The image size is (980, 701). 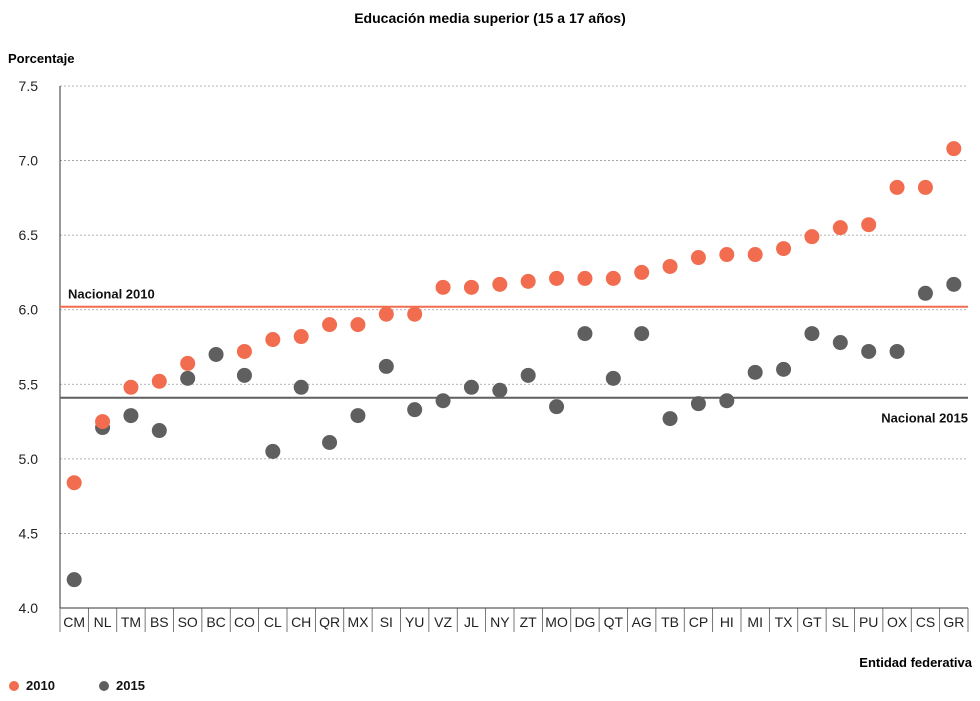 What do you see at coordinates (642, 334) in the screenshot?
I see `point-2015-AG` at bounding box center [642, 334].